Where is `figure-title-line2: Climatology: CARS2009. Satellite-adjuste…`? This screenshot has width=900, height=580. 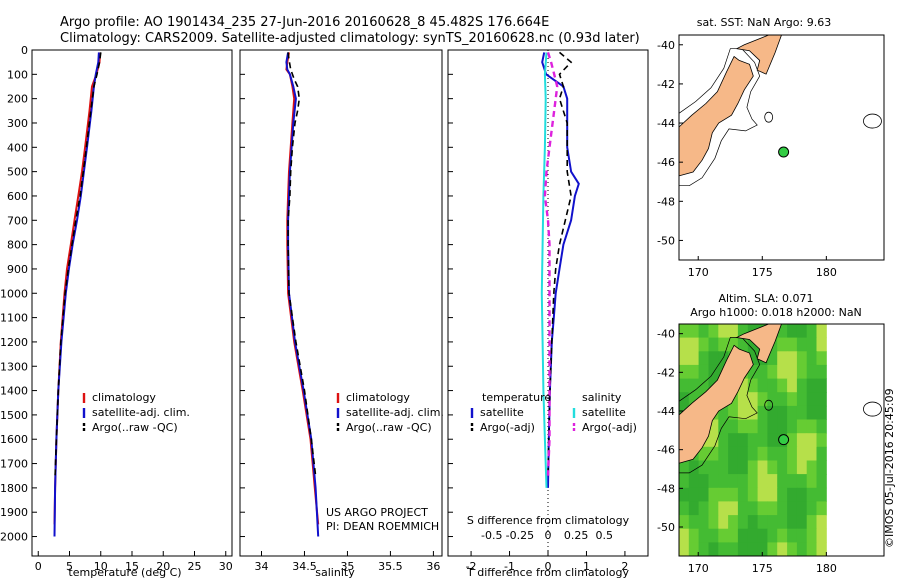
figure-title-line2: Climatology: CARS2009. Satellite-adjuste… is located at coordinates (350, 38).